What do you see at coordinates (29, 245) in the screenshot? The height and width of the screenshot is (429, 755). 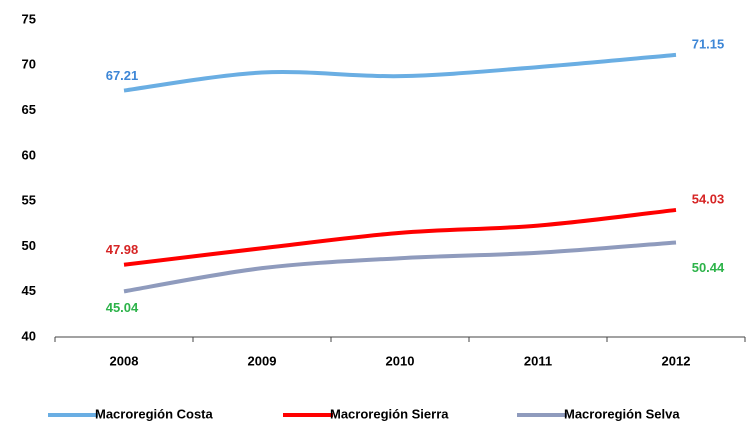 I see `y-tick-label: 50` at bounding box center [29, 245].